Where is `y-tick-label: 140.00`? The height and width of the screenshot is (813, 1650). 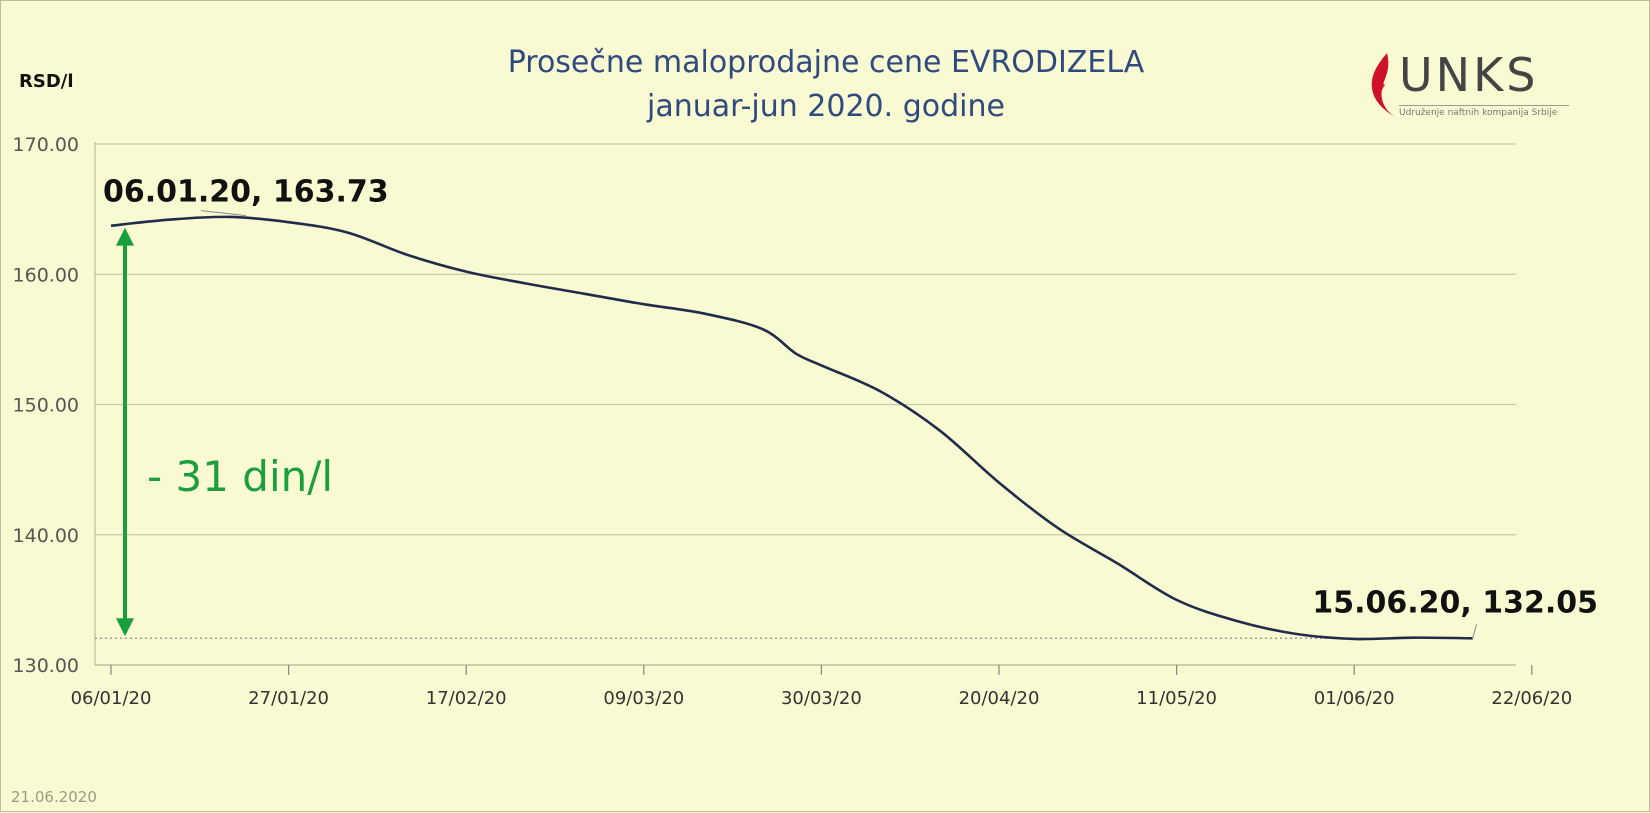 y-tick-label: 140.00 is located at coordinates (46, 536).